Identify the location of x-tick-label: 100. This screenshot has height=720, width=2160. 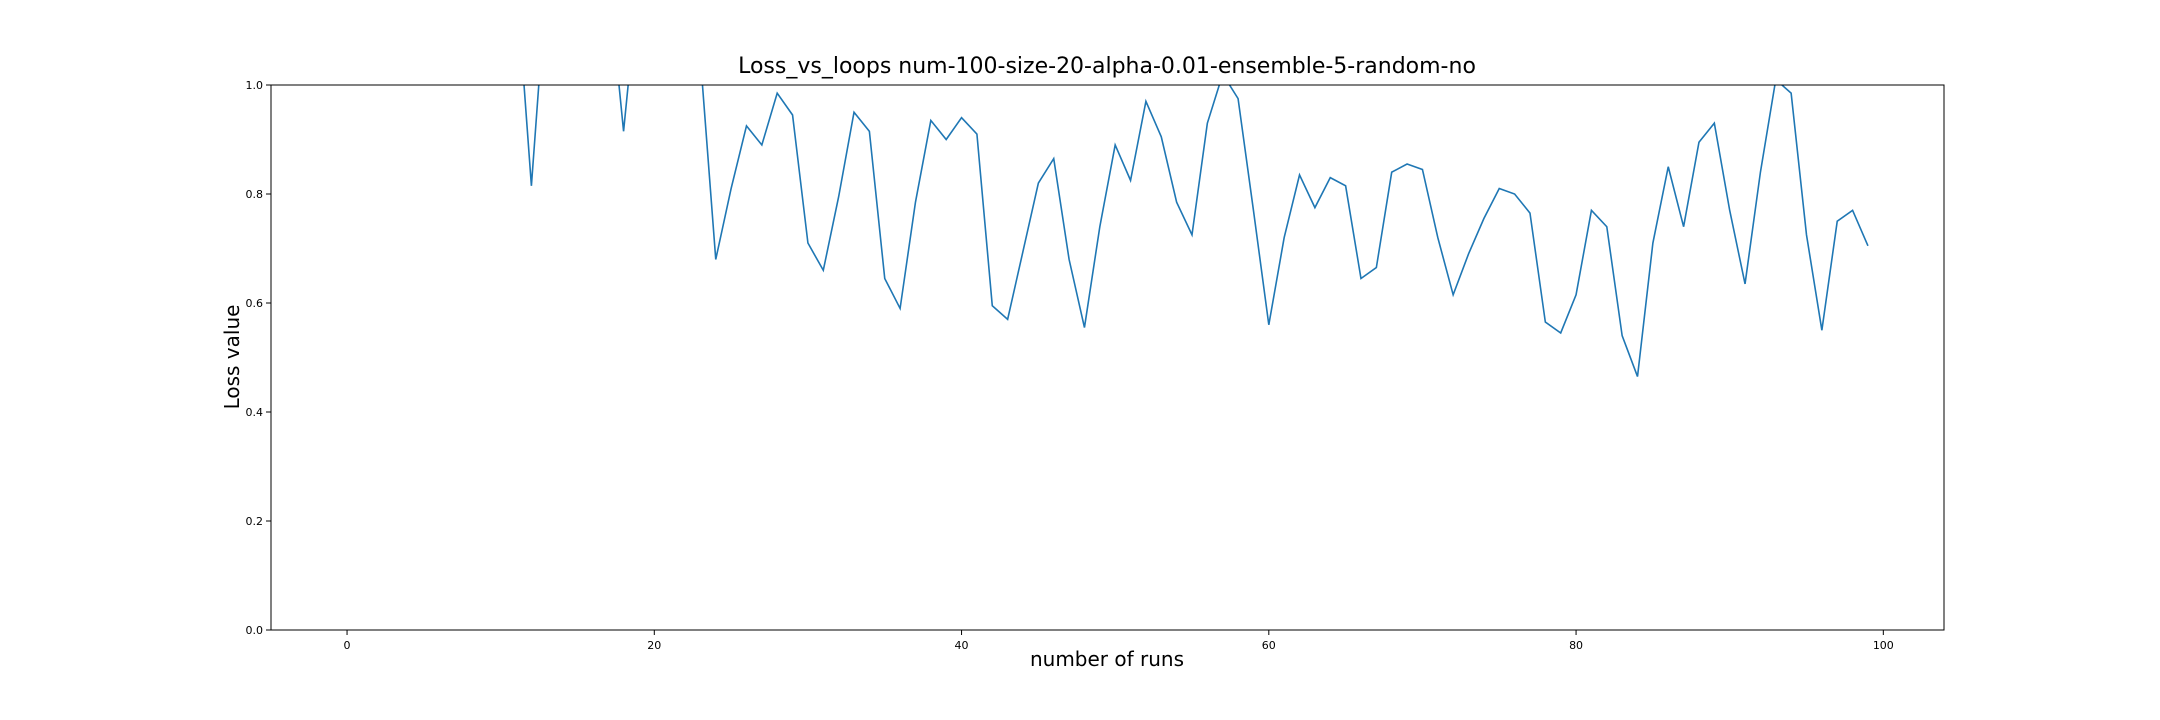
(1883, 645).